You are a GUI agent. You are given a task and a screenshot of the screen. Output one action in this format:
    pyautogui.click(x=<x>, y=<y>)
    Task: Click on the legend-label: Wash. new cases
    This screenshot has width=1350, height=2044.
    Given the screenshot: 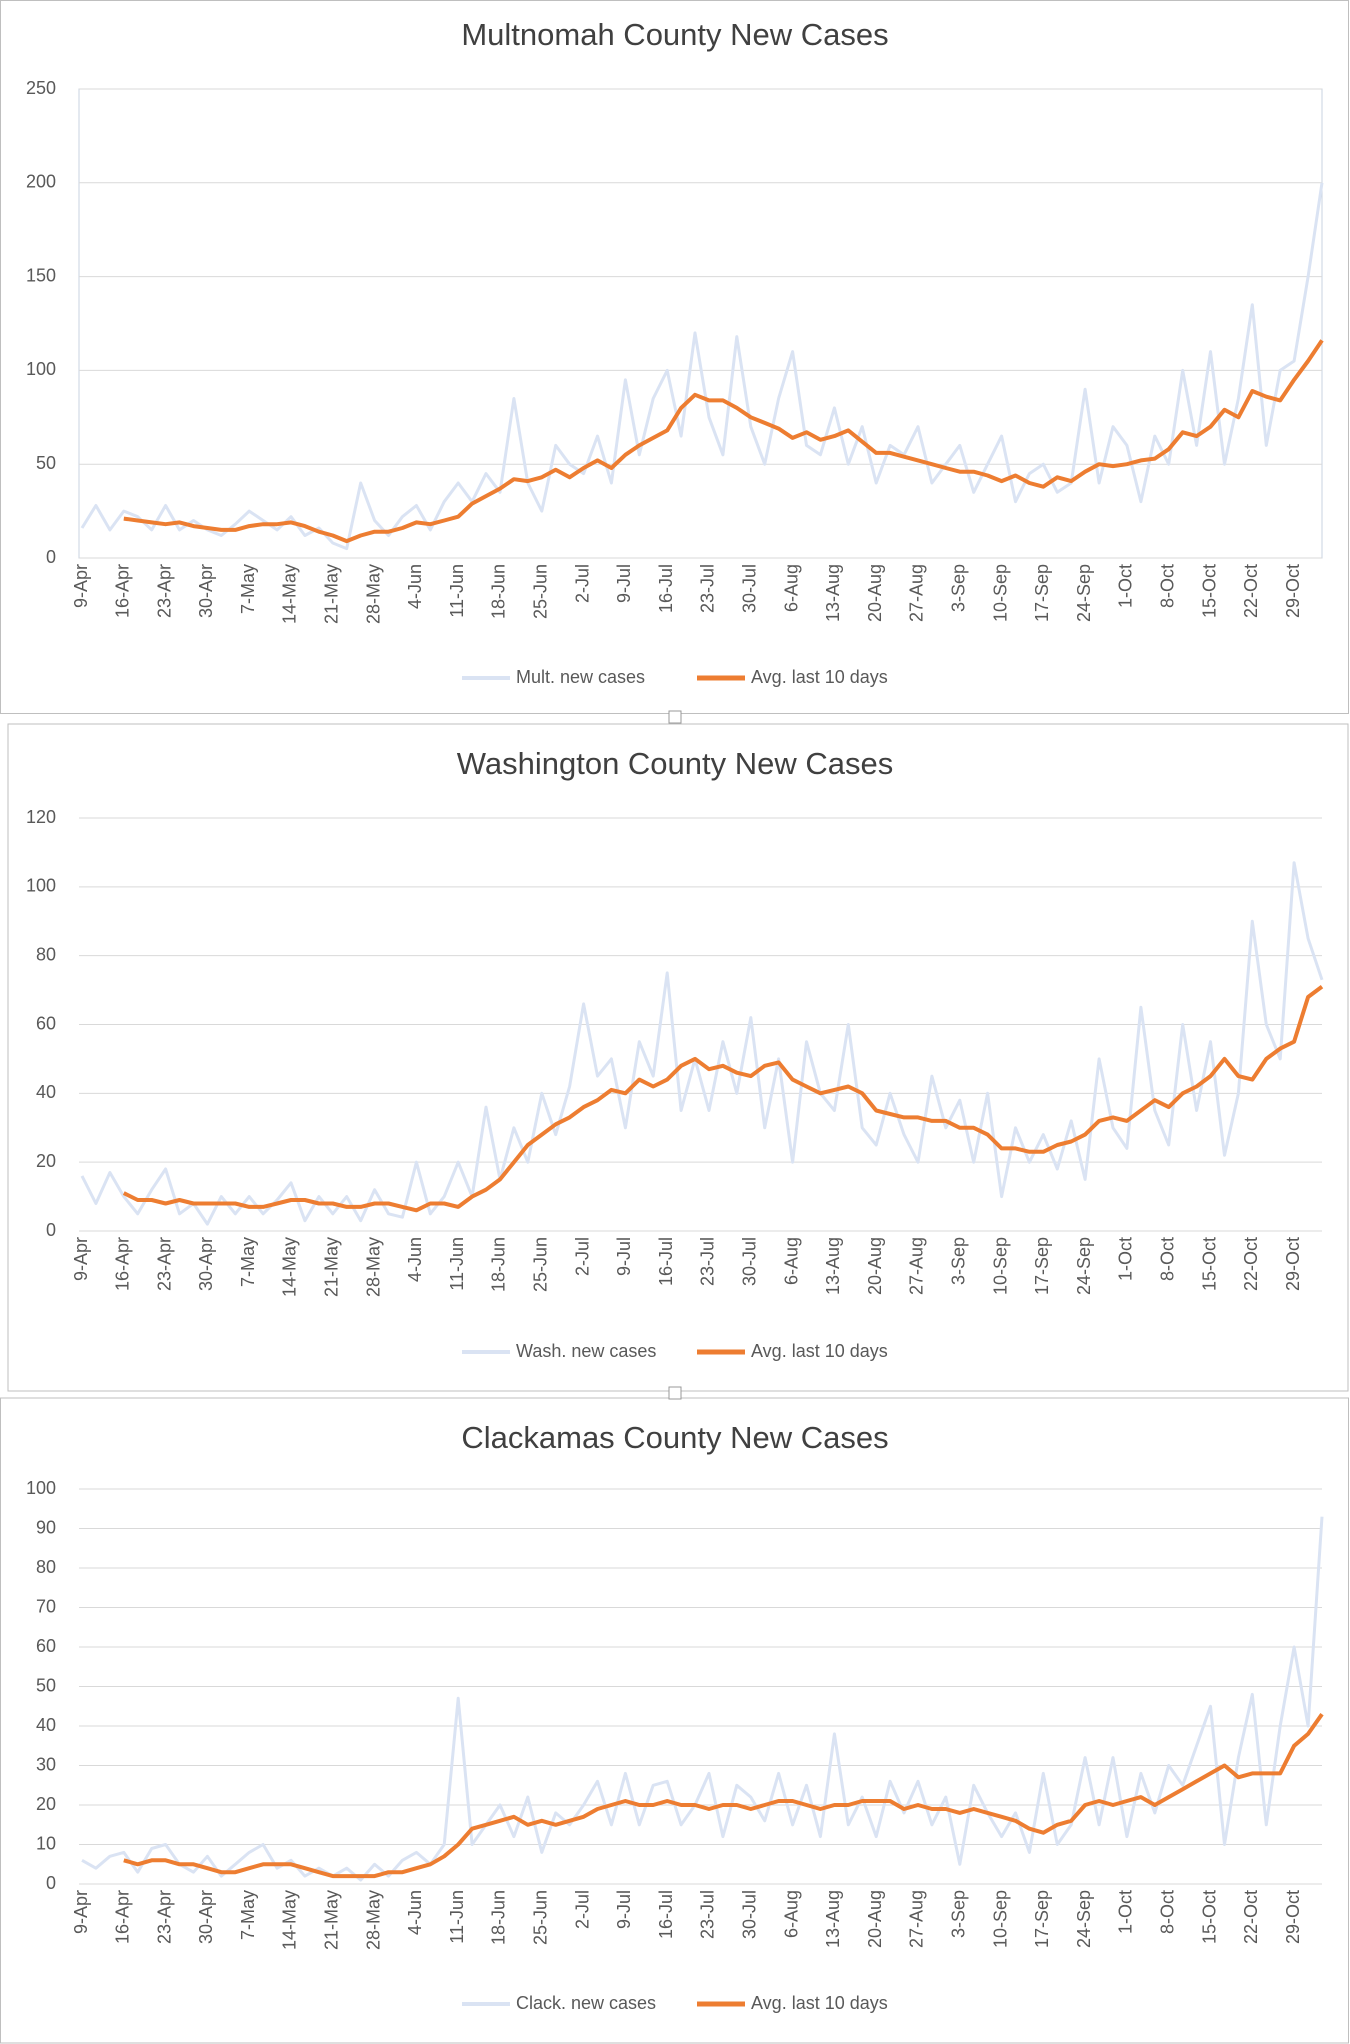 What is the action you would take?
    pyautogui.click(x=586, y=1351)
    